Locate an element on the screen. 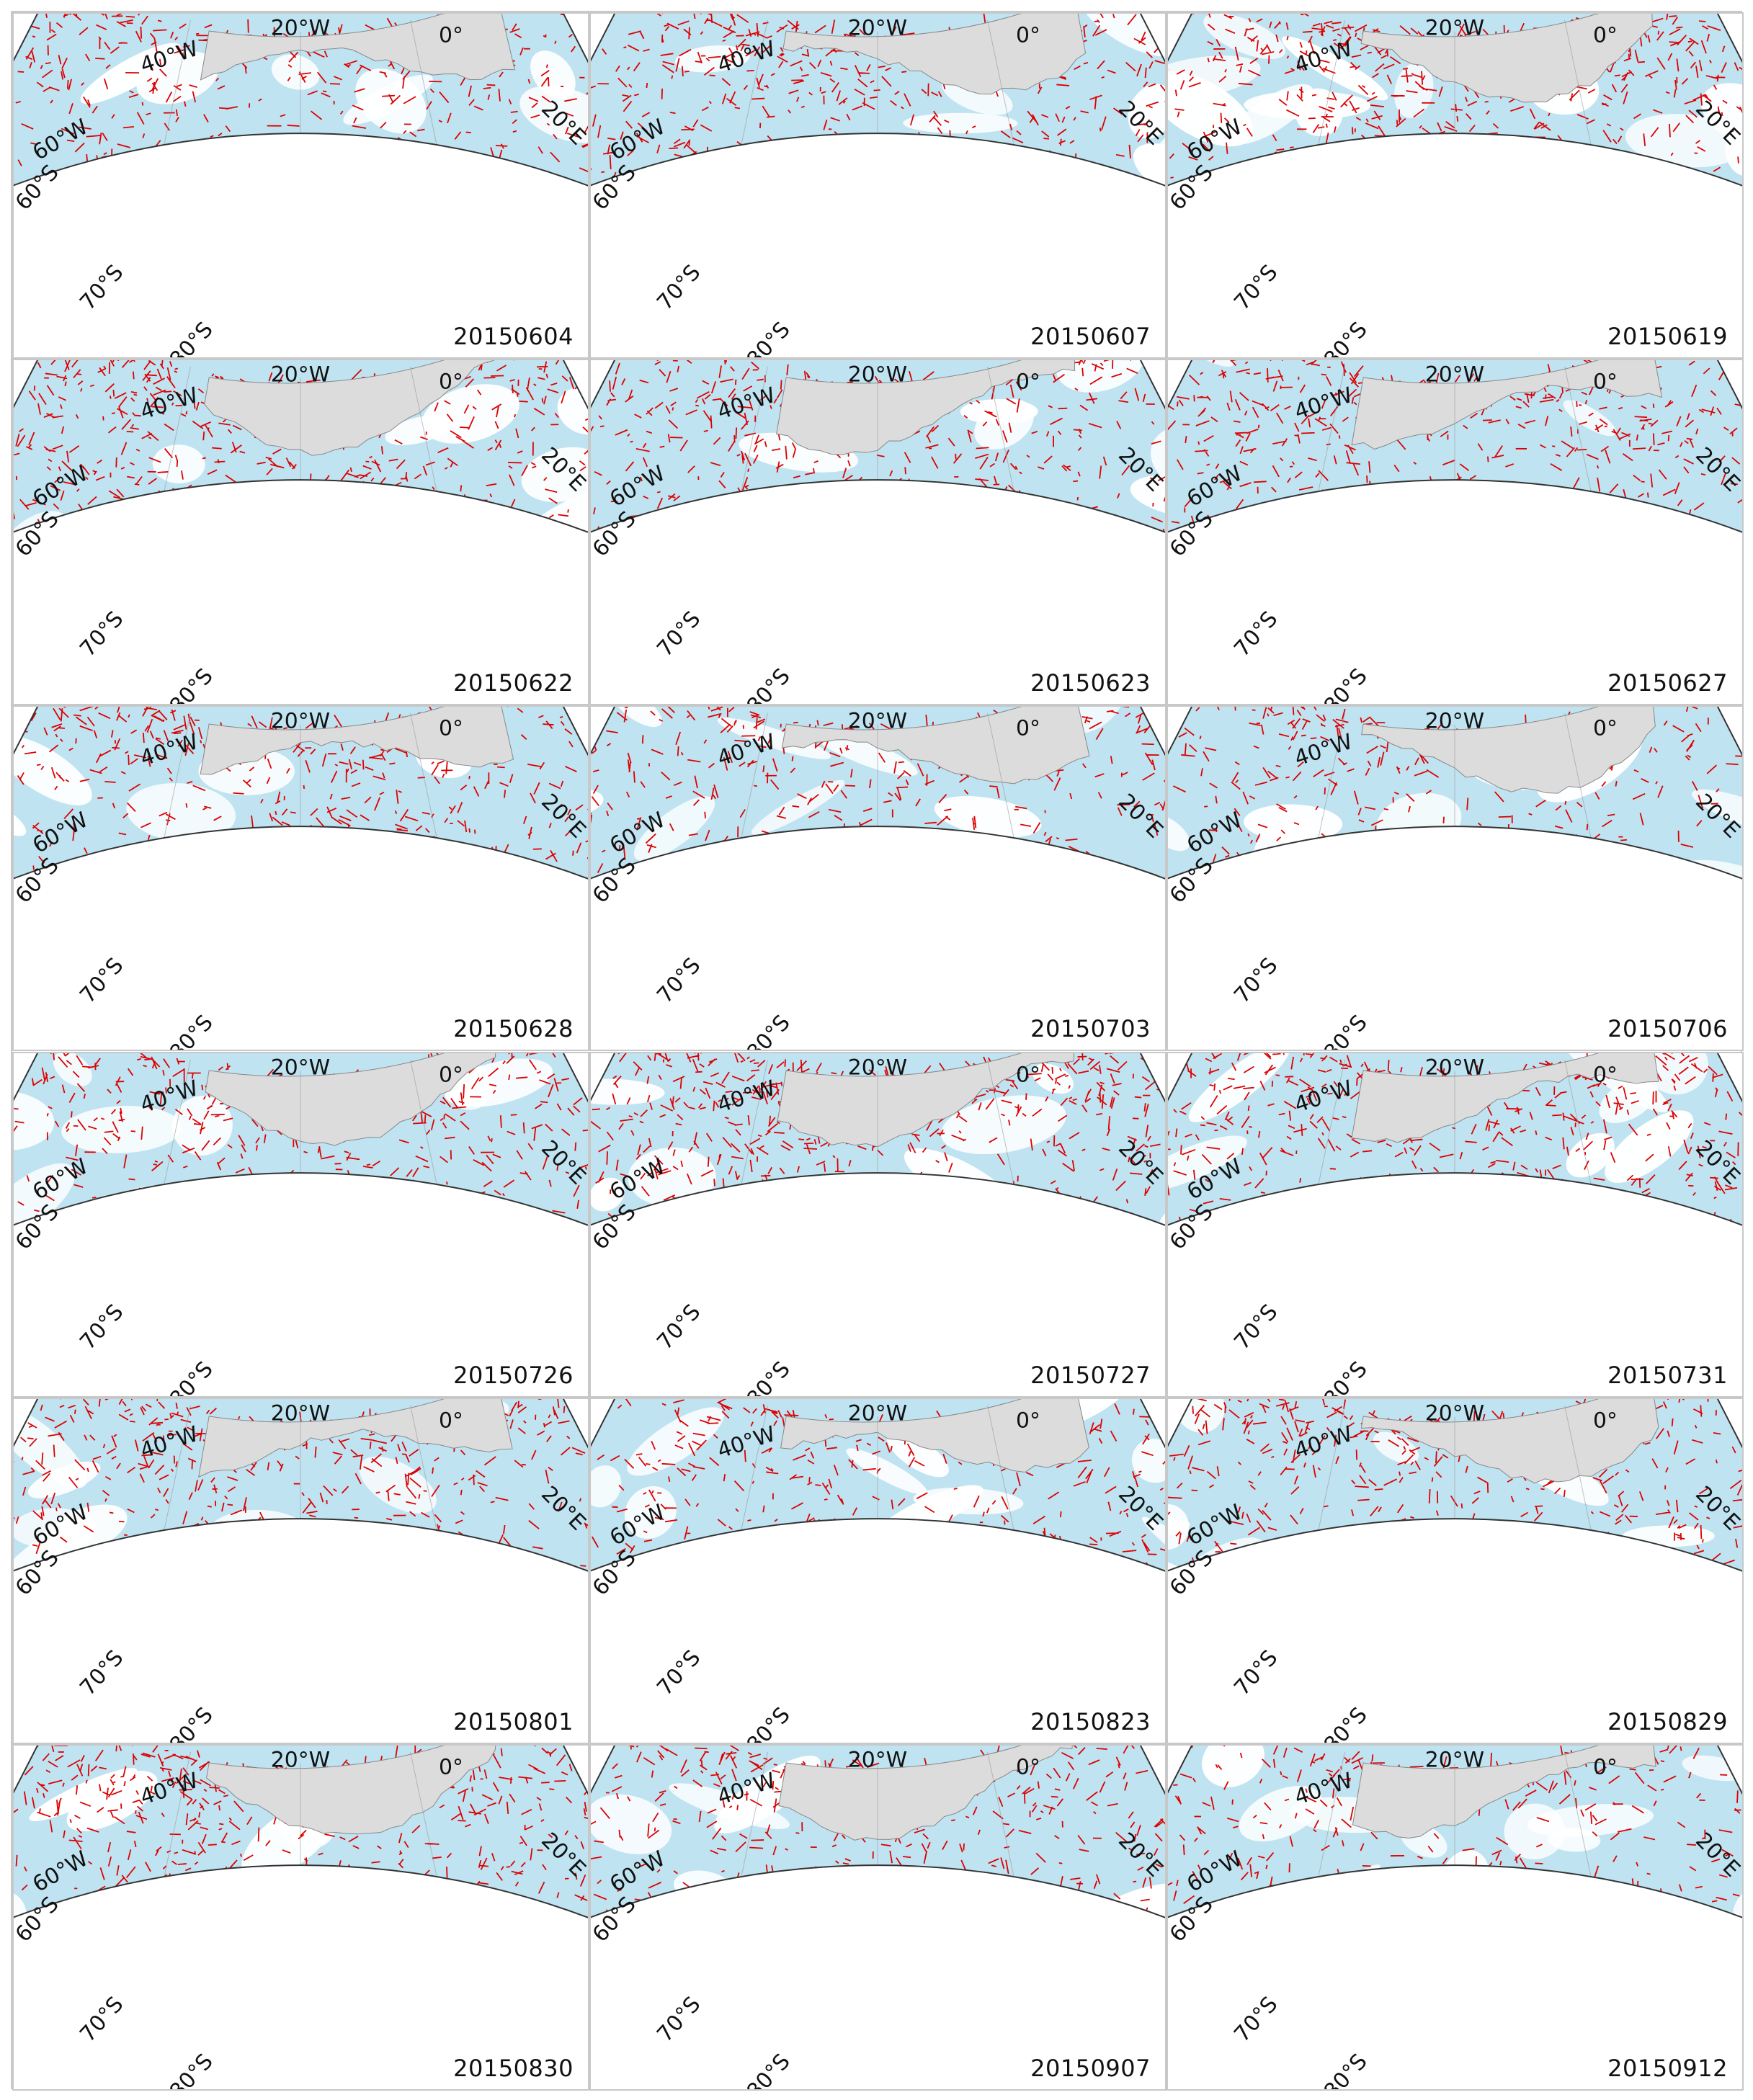 The image size is (1753, 2100). panel-date-label: 20150607 is located at coordinates (1090, 336).